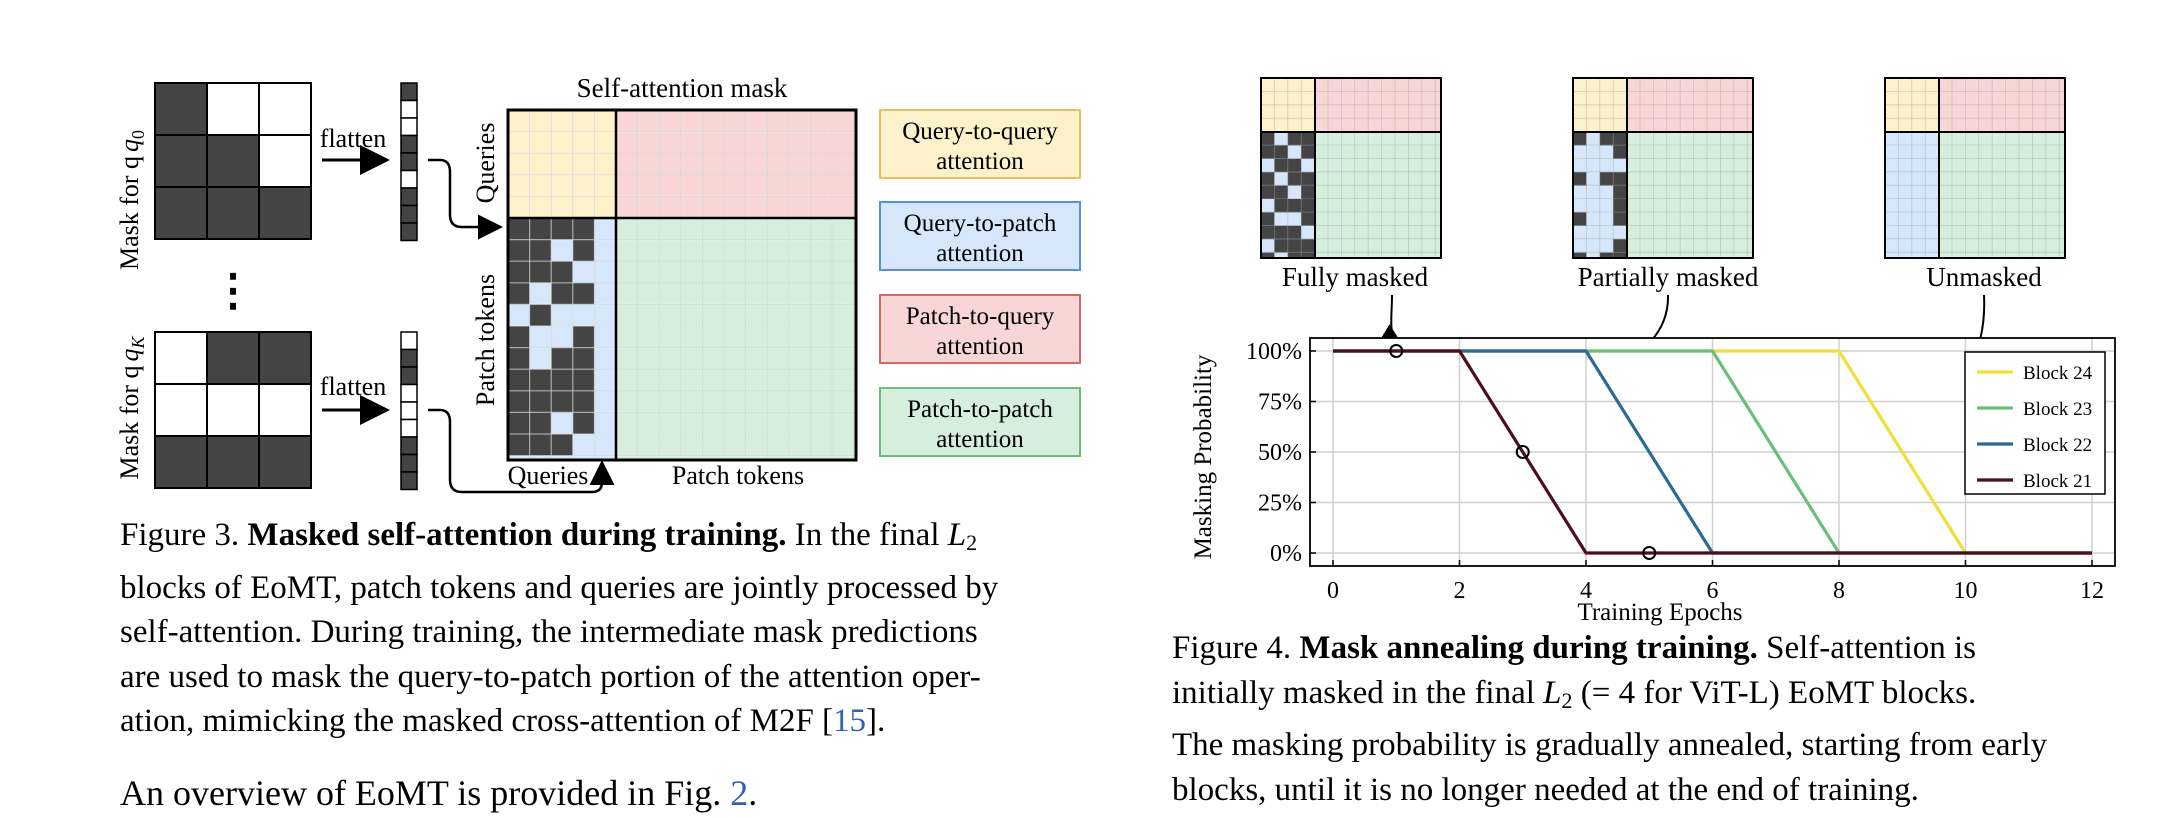  What do you see at coordinates (1203, 456) in the screenshot?
I see `chart-ylabel: Masking Probability` at bounding box center [1203, 456].